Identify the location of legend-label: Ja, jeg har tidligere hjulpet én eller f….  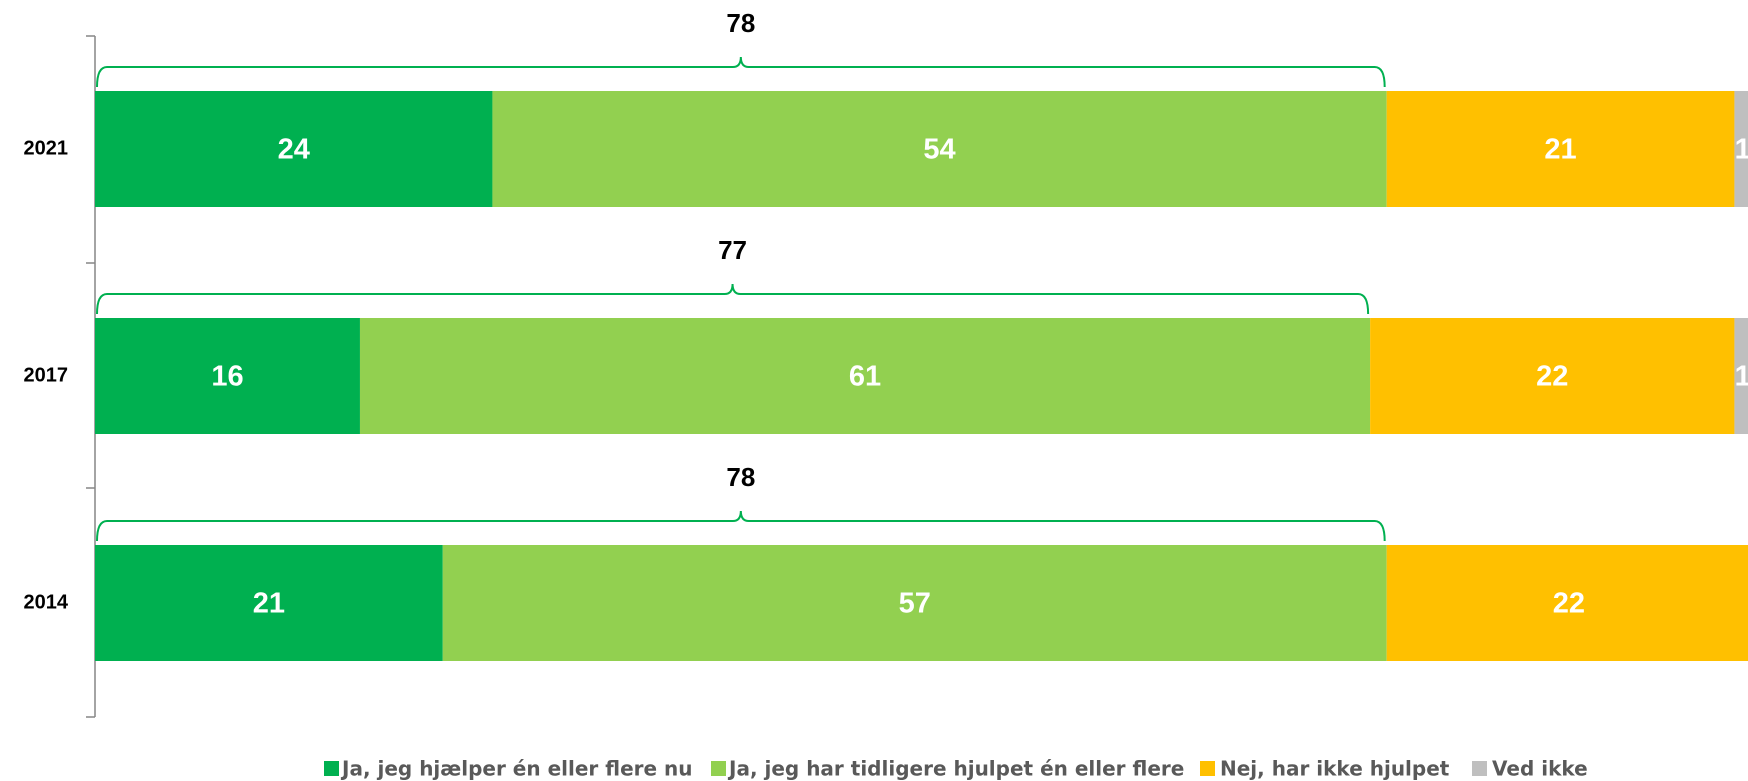
(955, 769).